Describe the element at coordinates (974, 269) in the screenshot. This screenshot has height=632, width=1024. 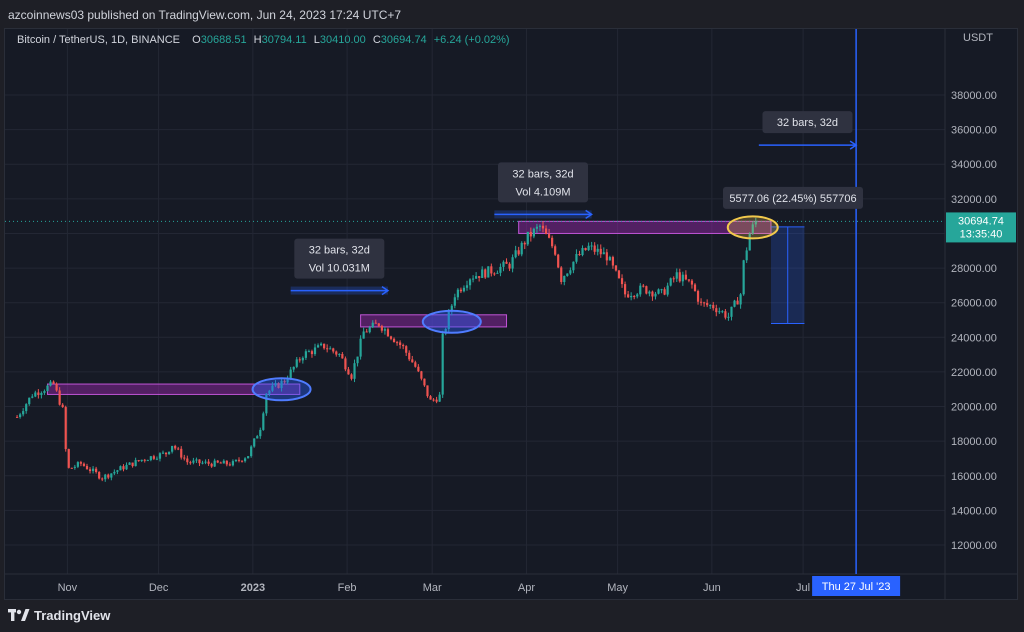
I see `y-tick-label: 28000.00` at that location.